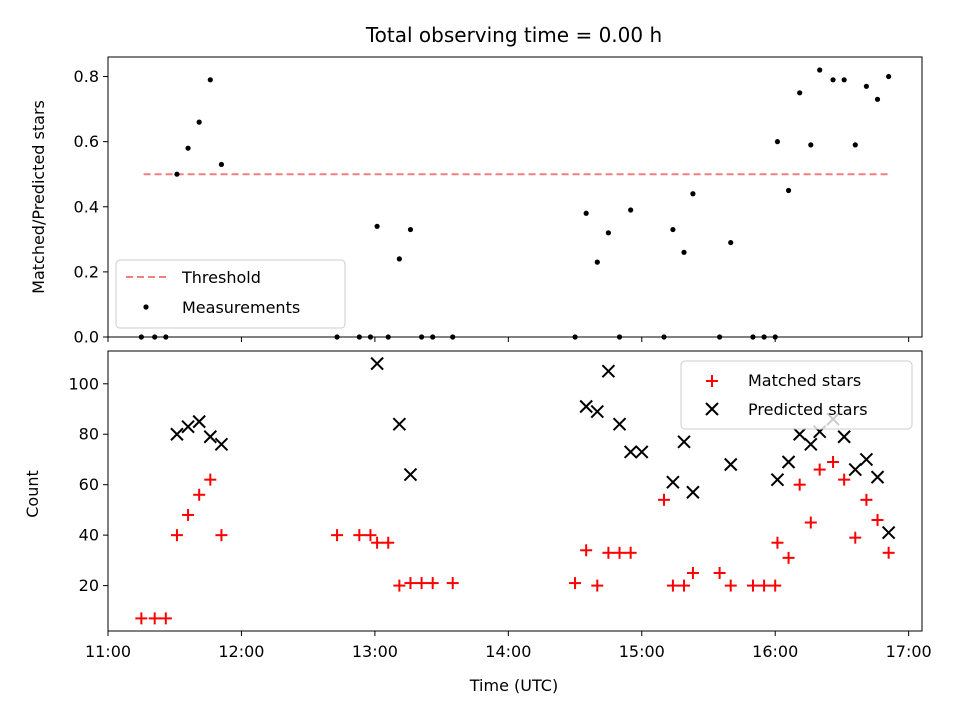  I want to click on top-ytick-label: 0.2, so click(86, 271).